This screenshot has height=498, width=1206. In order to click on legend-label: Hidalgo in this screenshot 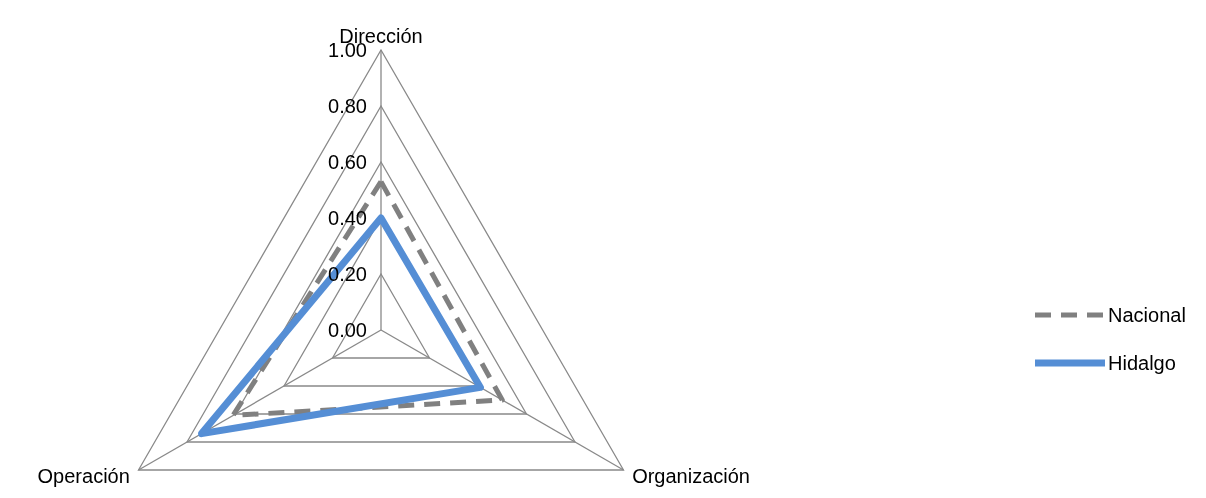, I will do `click(1142, 363)`.